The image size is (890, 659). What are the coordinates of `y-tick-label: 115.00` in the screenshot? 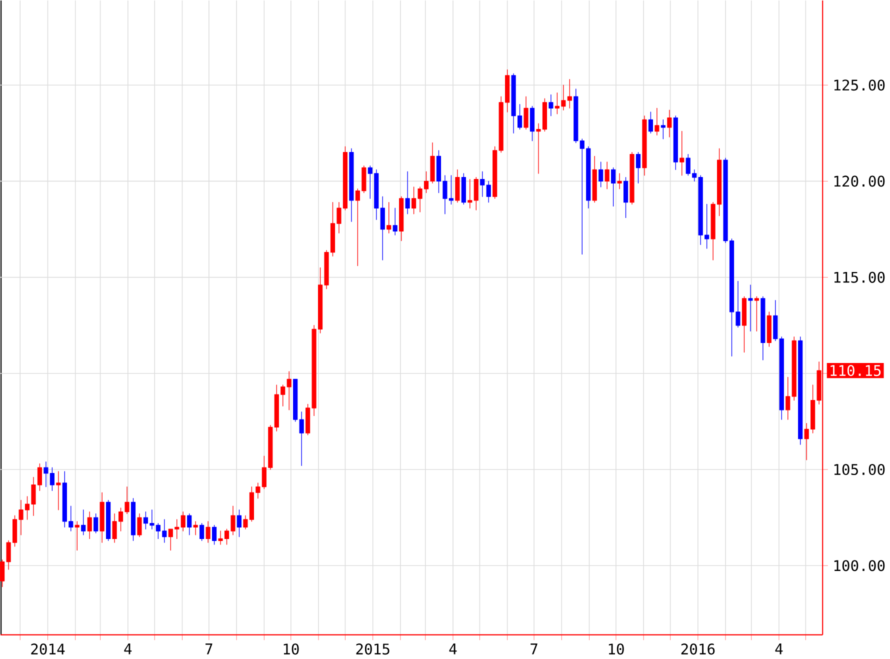 It's located at (859, 277).